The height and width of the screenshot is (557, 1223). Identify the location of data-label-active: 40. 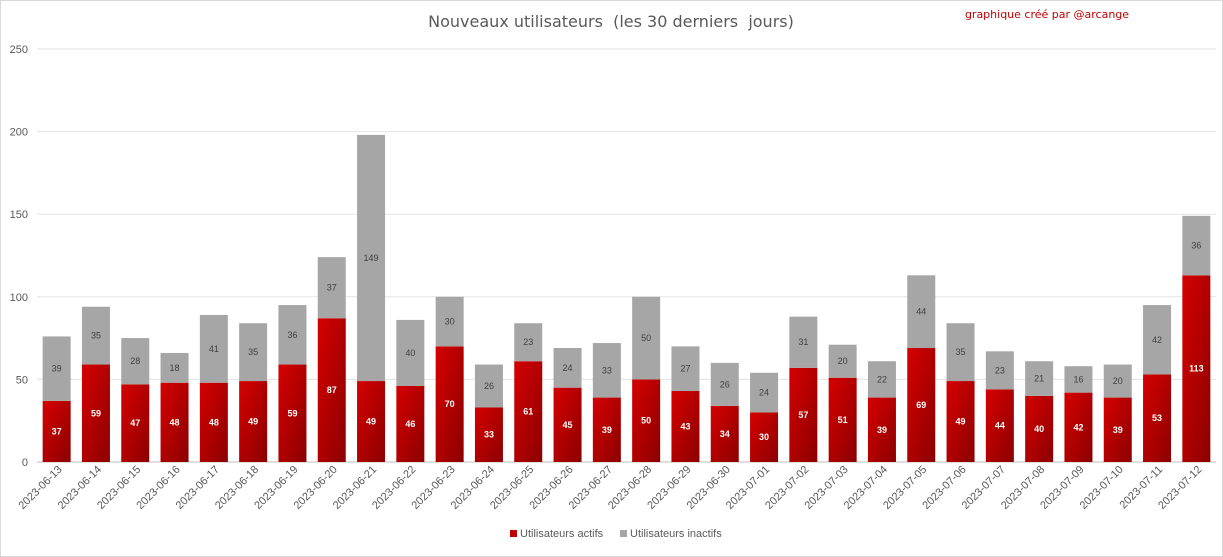
(1039, 429).